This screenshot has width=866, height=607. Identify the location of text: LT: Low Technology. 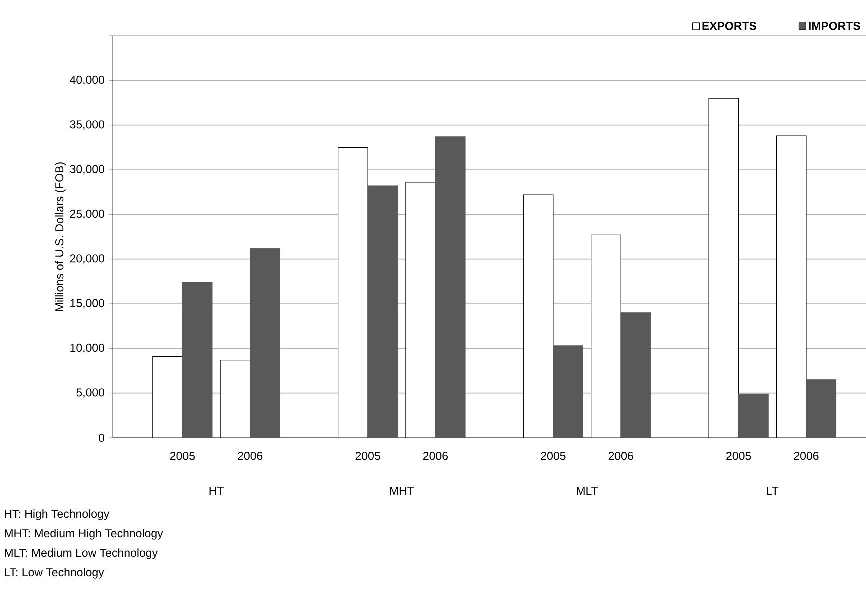
(54, 573).